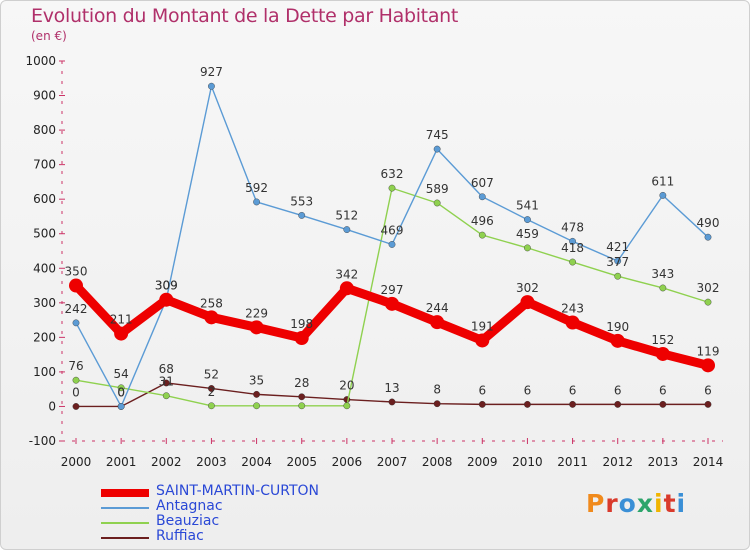 The width and height of the screenshot is (750, 550). What do you see at coordinates (52, 406) in the screenshot?
I see `y-tick-label: 0` at bounding box center [52, 406].